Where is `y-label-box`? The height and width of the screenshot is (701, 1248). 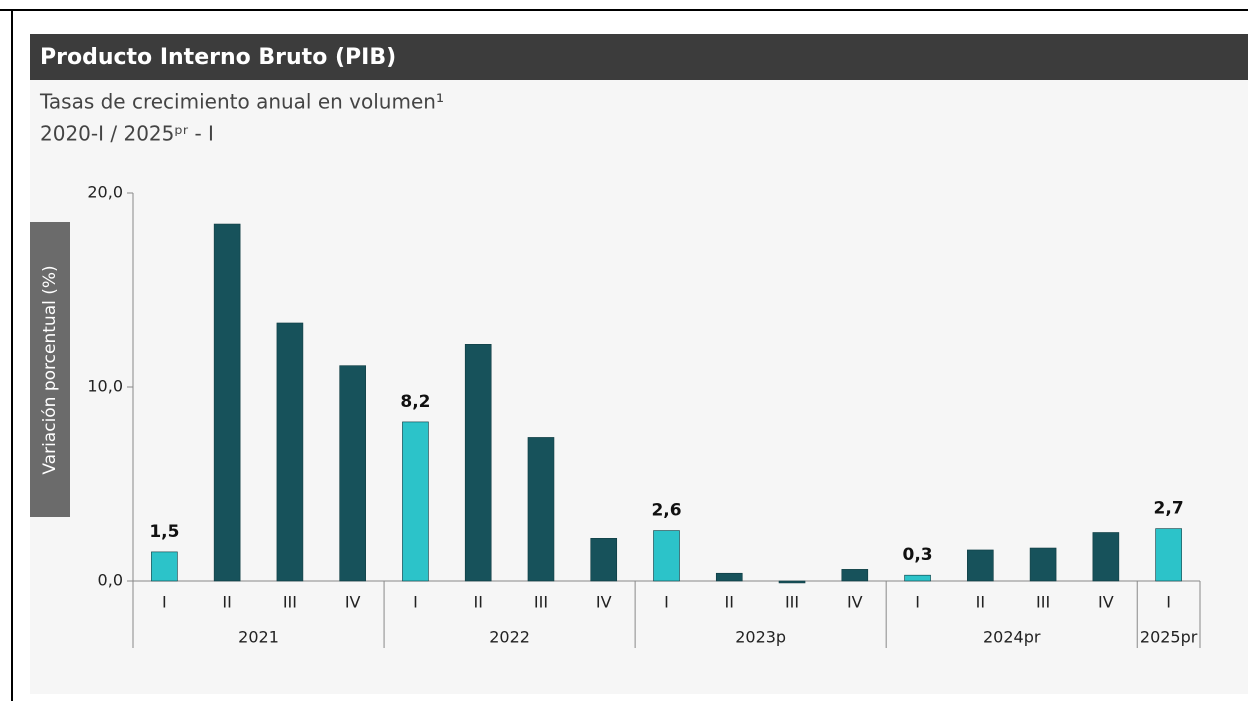 y-label-box is located at coordinates (50, 369).